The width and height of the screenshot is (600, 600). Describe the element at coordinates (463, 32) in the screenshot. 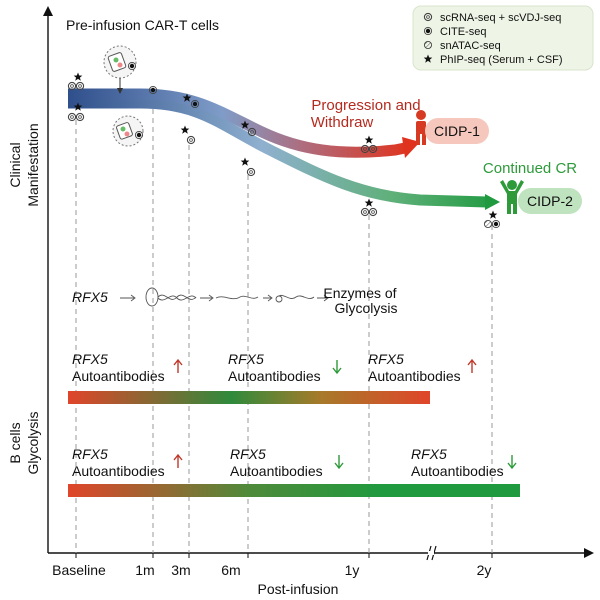

I see `legend-label-cite: CITE-seq` at that location.